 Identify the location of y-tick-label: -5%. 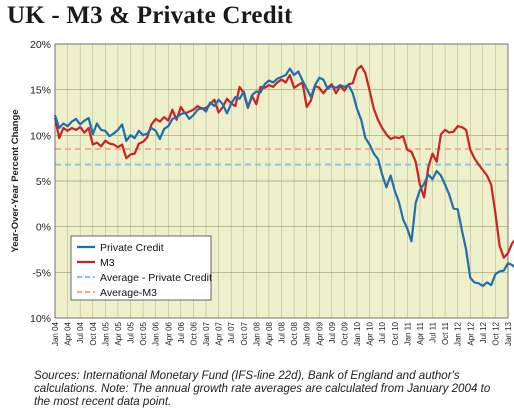
(41, 273).